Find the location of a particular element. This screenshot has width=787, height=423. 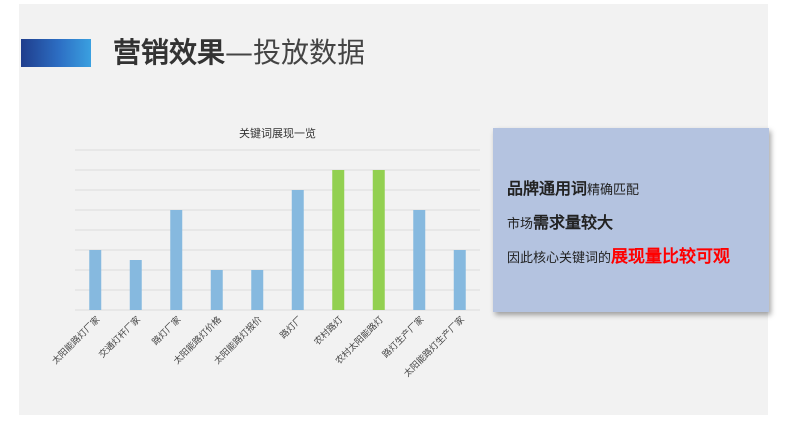

info-line-1: 品牌通用词精确匹配 is located at coordinates (638, 190).